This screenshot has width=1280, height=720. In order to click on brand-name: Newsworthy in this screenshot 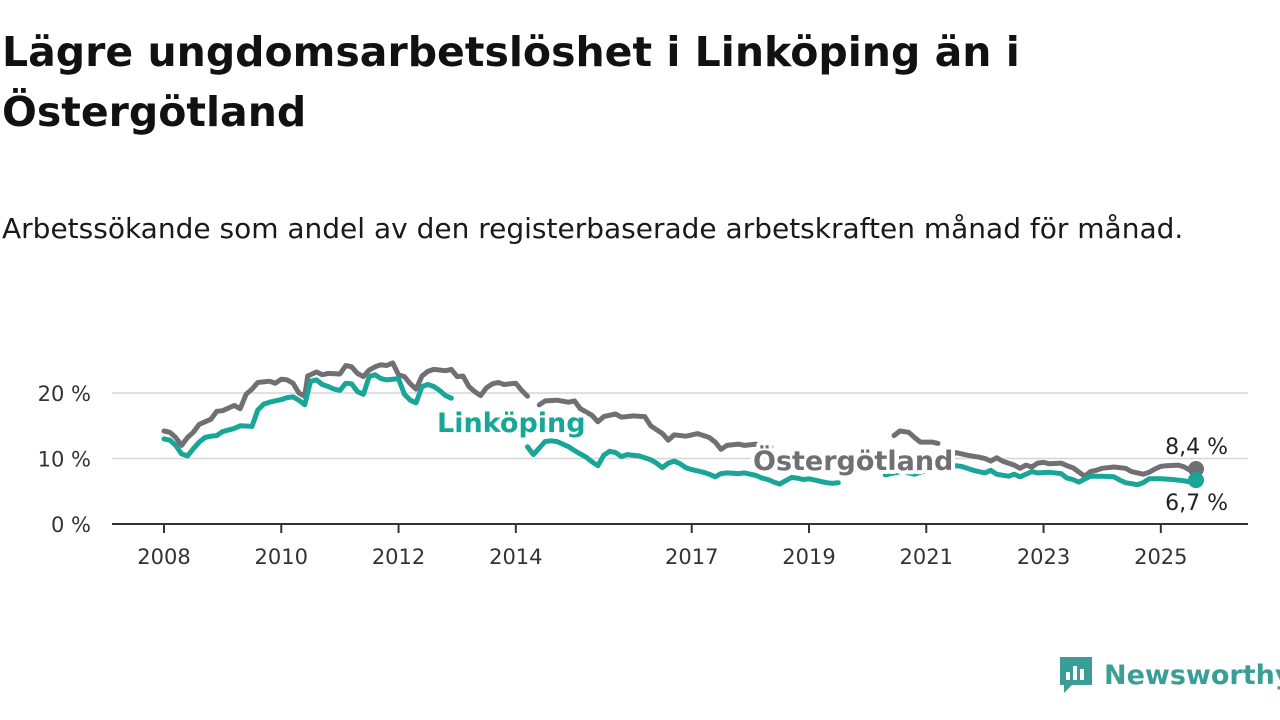, I will do `click(1192, 675)`.